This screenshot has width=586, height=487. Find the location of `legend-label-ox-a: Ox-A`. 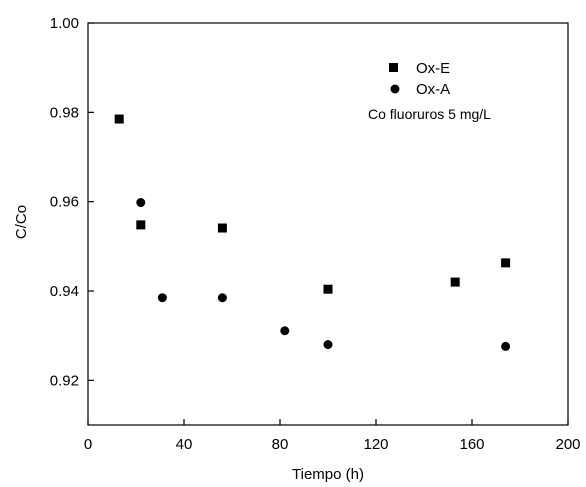

legend-label-ox-a: Ox-A is located at coordinates (433, 89).